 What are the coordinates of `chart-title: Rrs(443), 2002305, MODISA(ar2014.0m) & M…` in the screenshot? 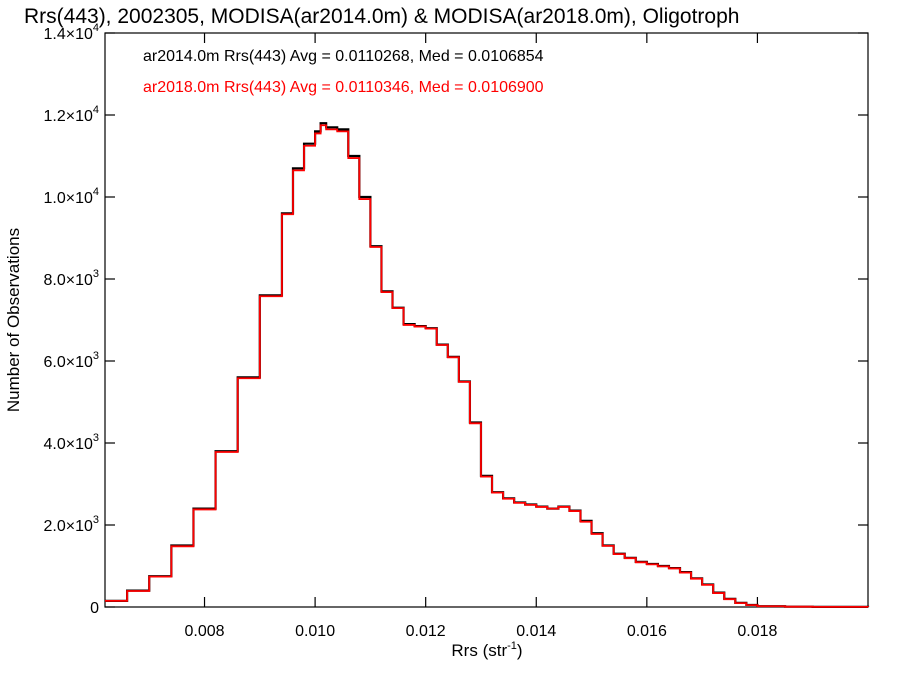 It's located at (381, 16).